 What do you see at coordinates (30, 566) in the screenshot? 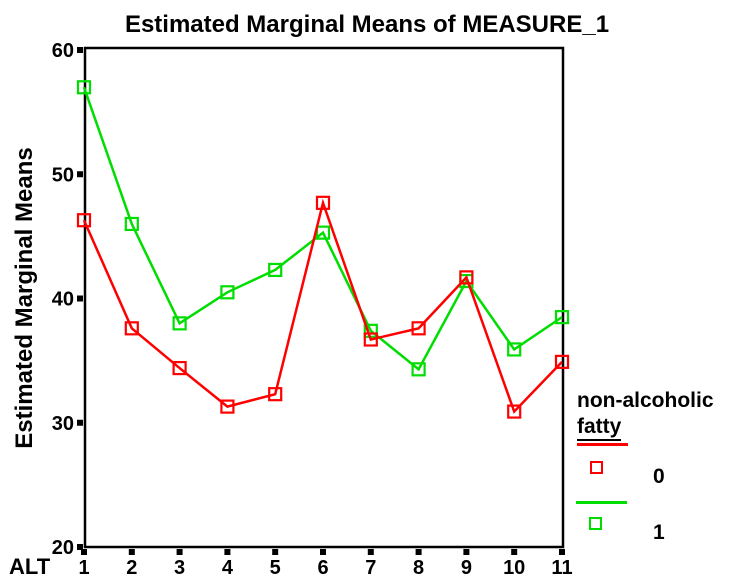
I see `x-axis-name: ALT` at bounding box center [30, 566].